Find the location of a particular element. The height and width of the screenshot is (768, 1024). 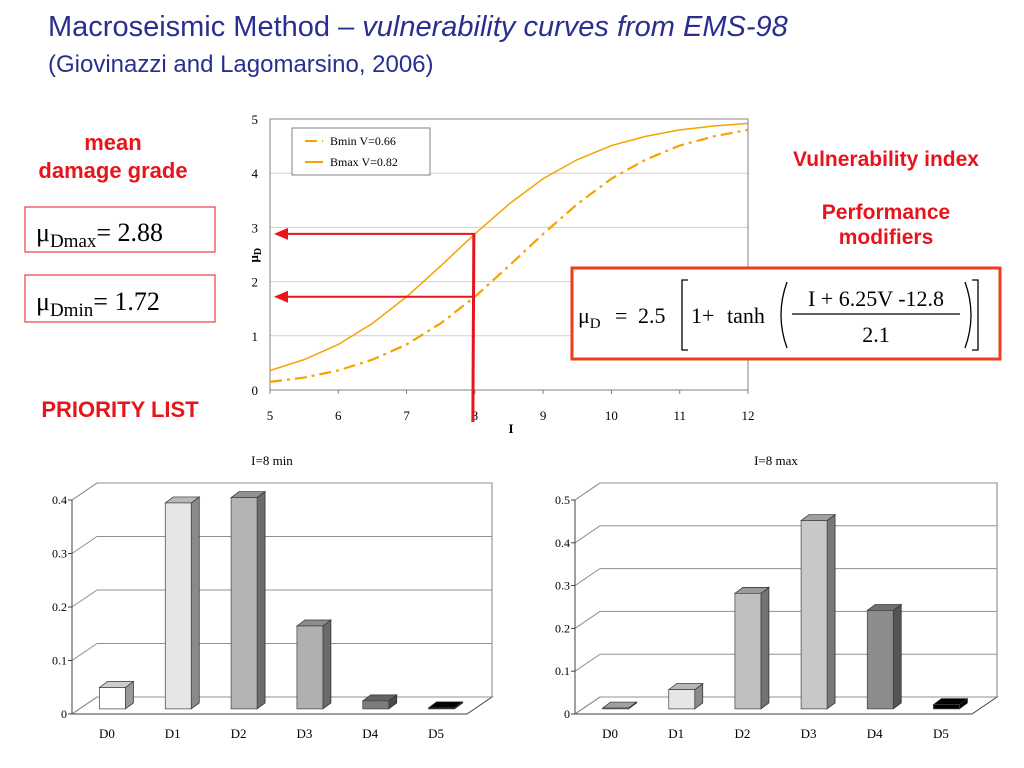

x-tick-label: 12 is located at coordinates (748, 415).